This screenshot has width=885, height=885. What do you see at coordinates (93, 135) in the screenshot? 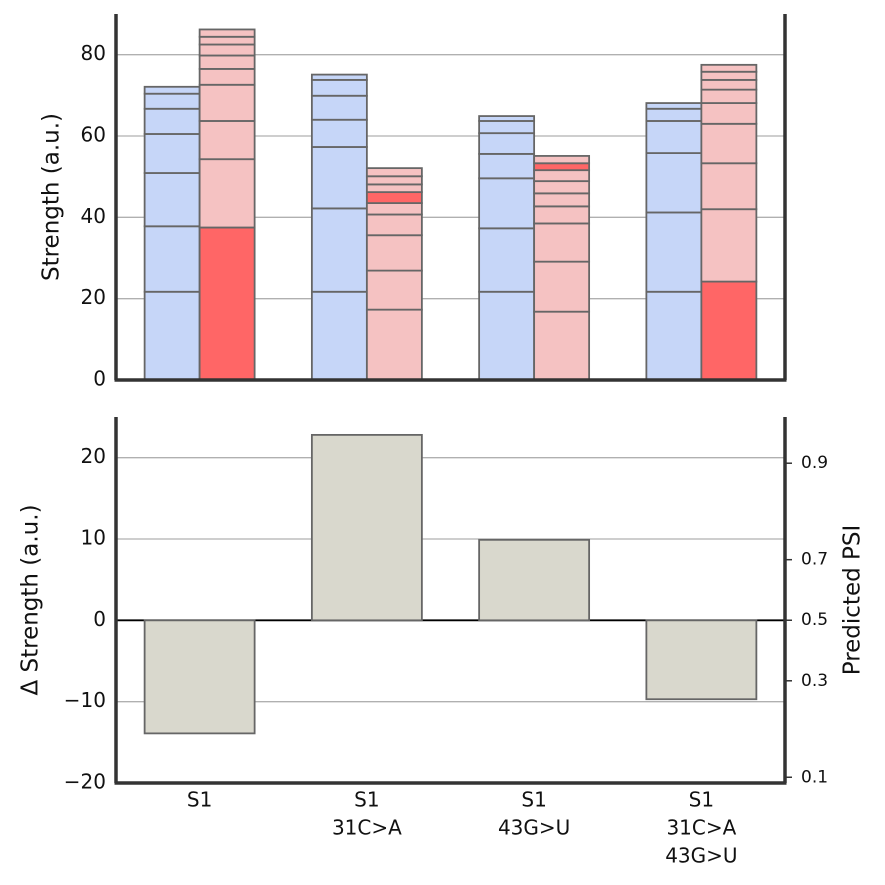
I see `y-tick-label: 60` at bounding box center [93, 135].